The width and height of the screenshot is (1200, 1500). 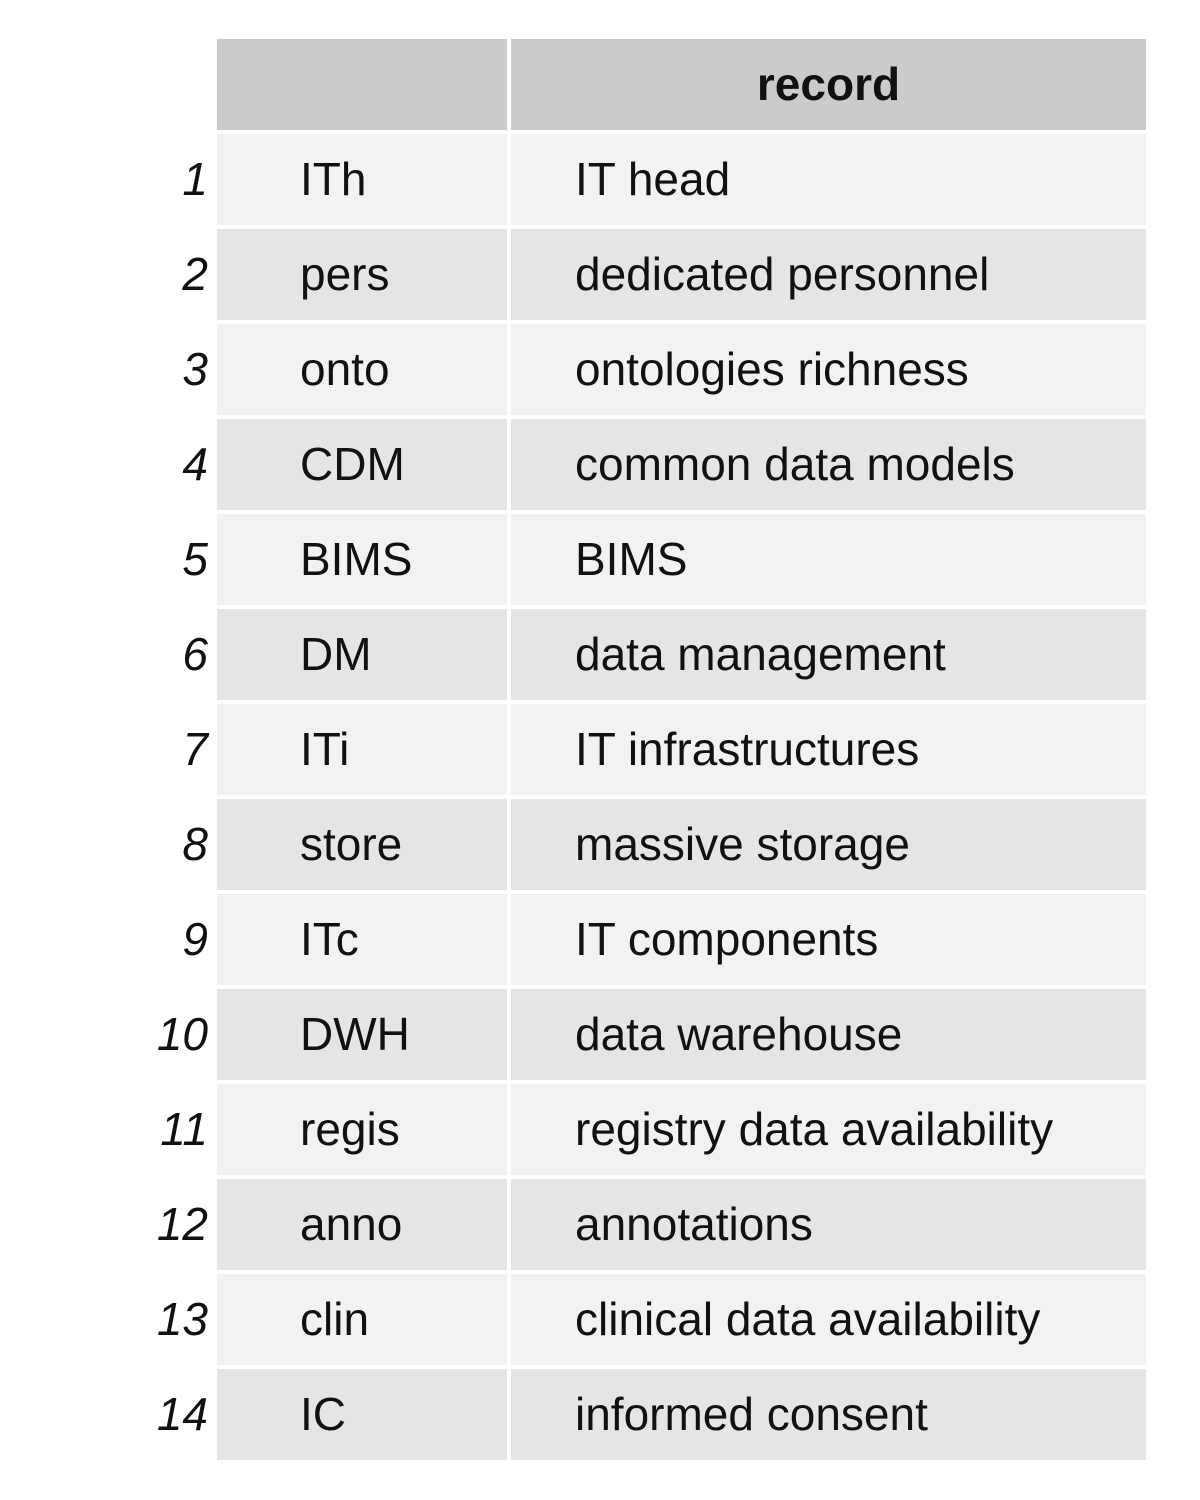 What do you see at coordinates (828, 939) in the screenshot?
I see `record-cell: IT components` at bounding box center [828, 939].